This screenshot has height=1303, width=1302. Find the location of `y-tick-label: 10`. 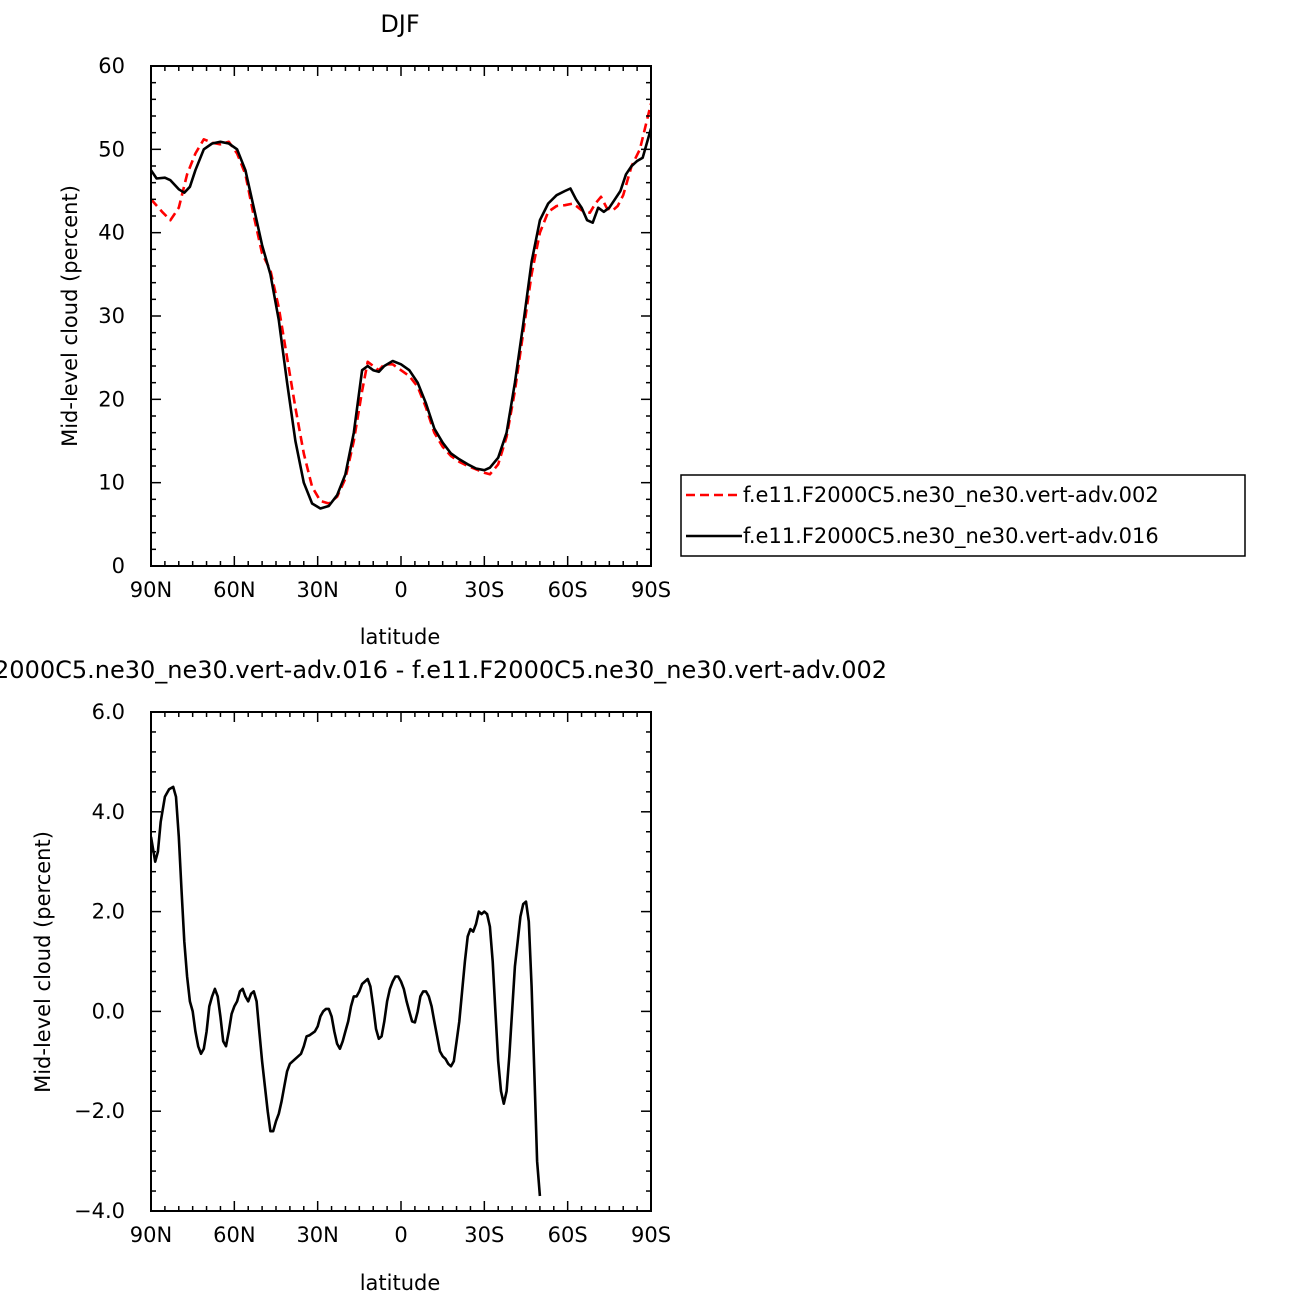

y-tick-label: 10 is located at coordinates (111, 483).